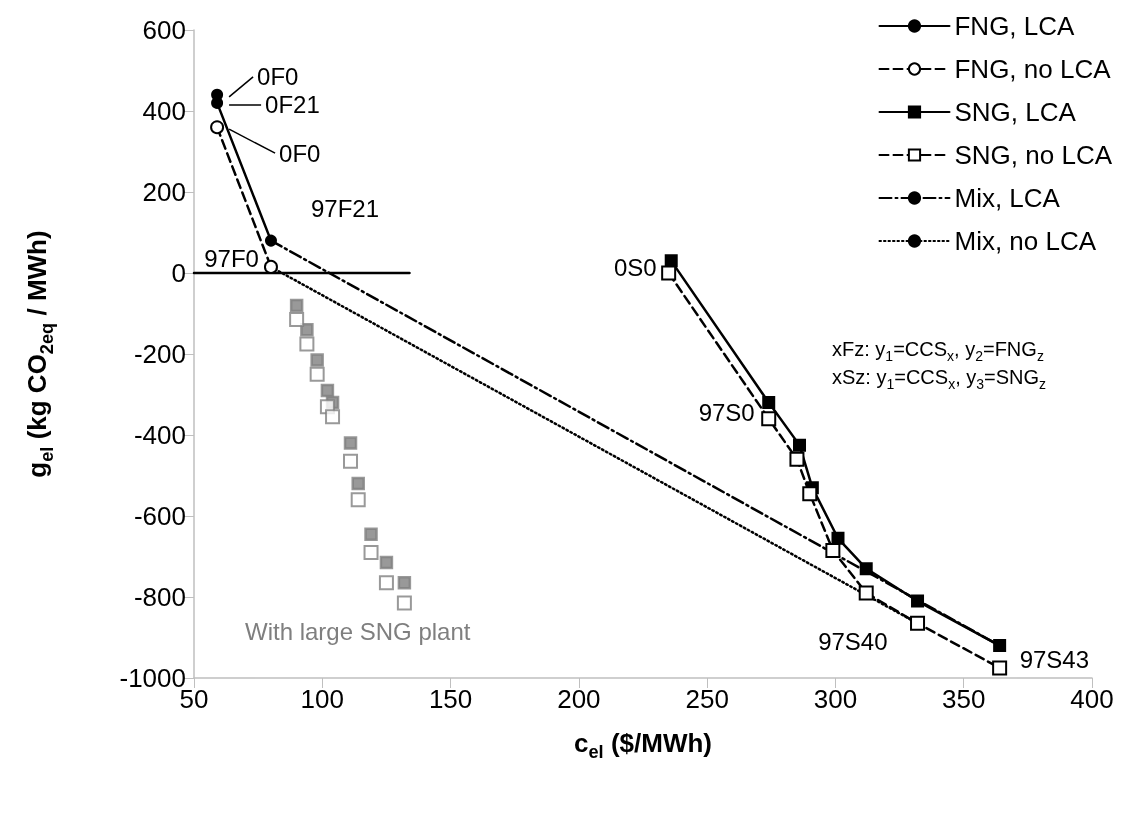  I want to click on legend-label: SNG, no LCA, so click(1033, 155).